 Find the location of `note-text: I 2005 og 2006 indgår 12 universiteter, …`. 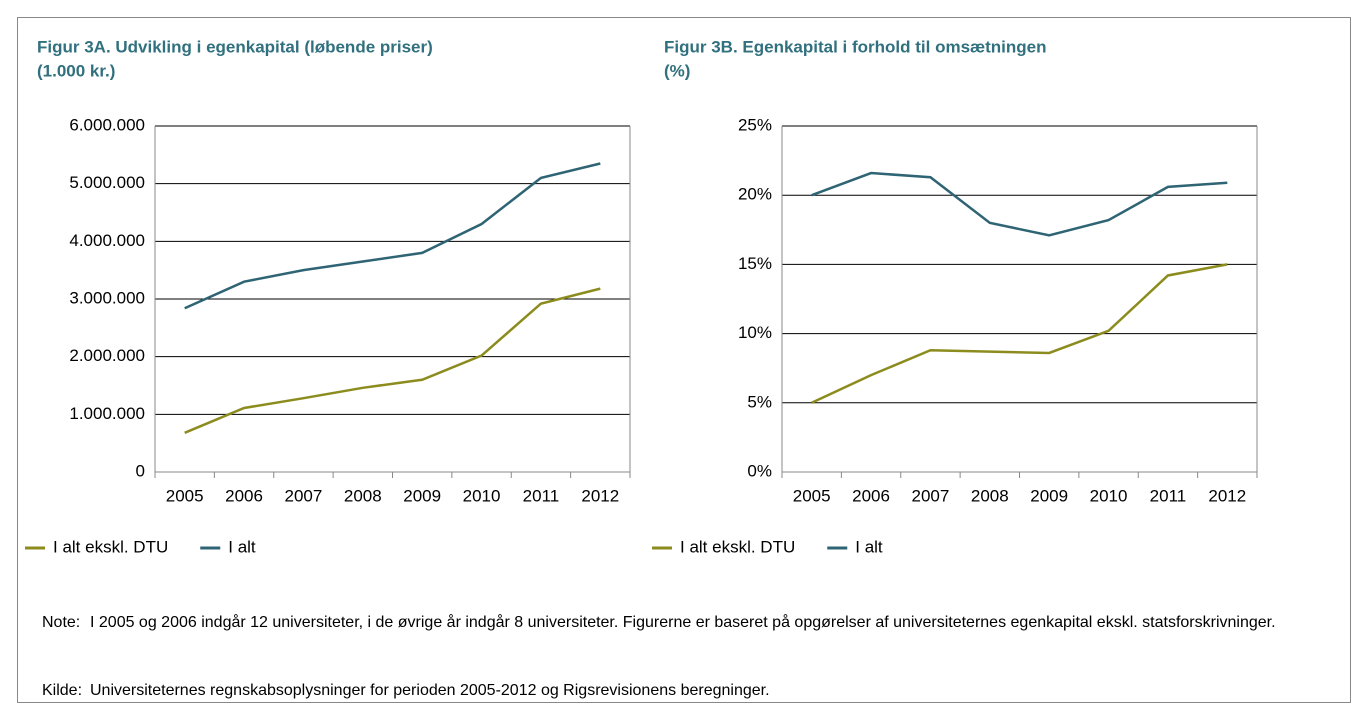

note-text: I 2005 og 2006 indgår 12 universiteter, … is located at coordinates (683, 622).